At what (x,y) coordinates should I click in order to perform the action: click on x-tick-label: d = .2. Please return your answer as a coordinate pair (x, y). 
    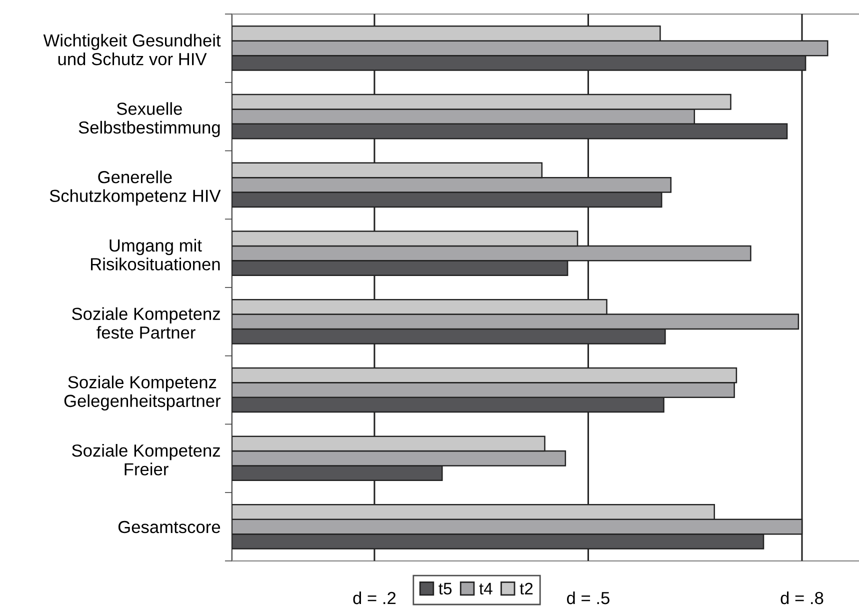
    Looking at the image, I should click on (374, 597).